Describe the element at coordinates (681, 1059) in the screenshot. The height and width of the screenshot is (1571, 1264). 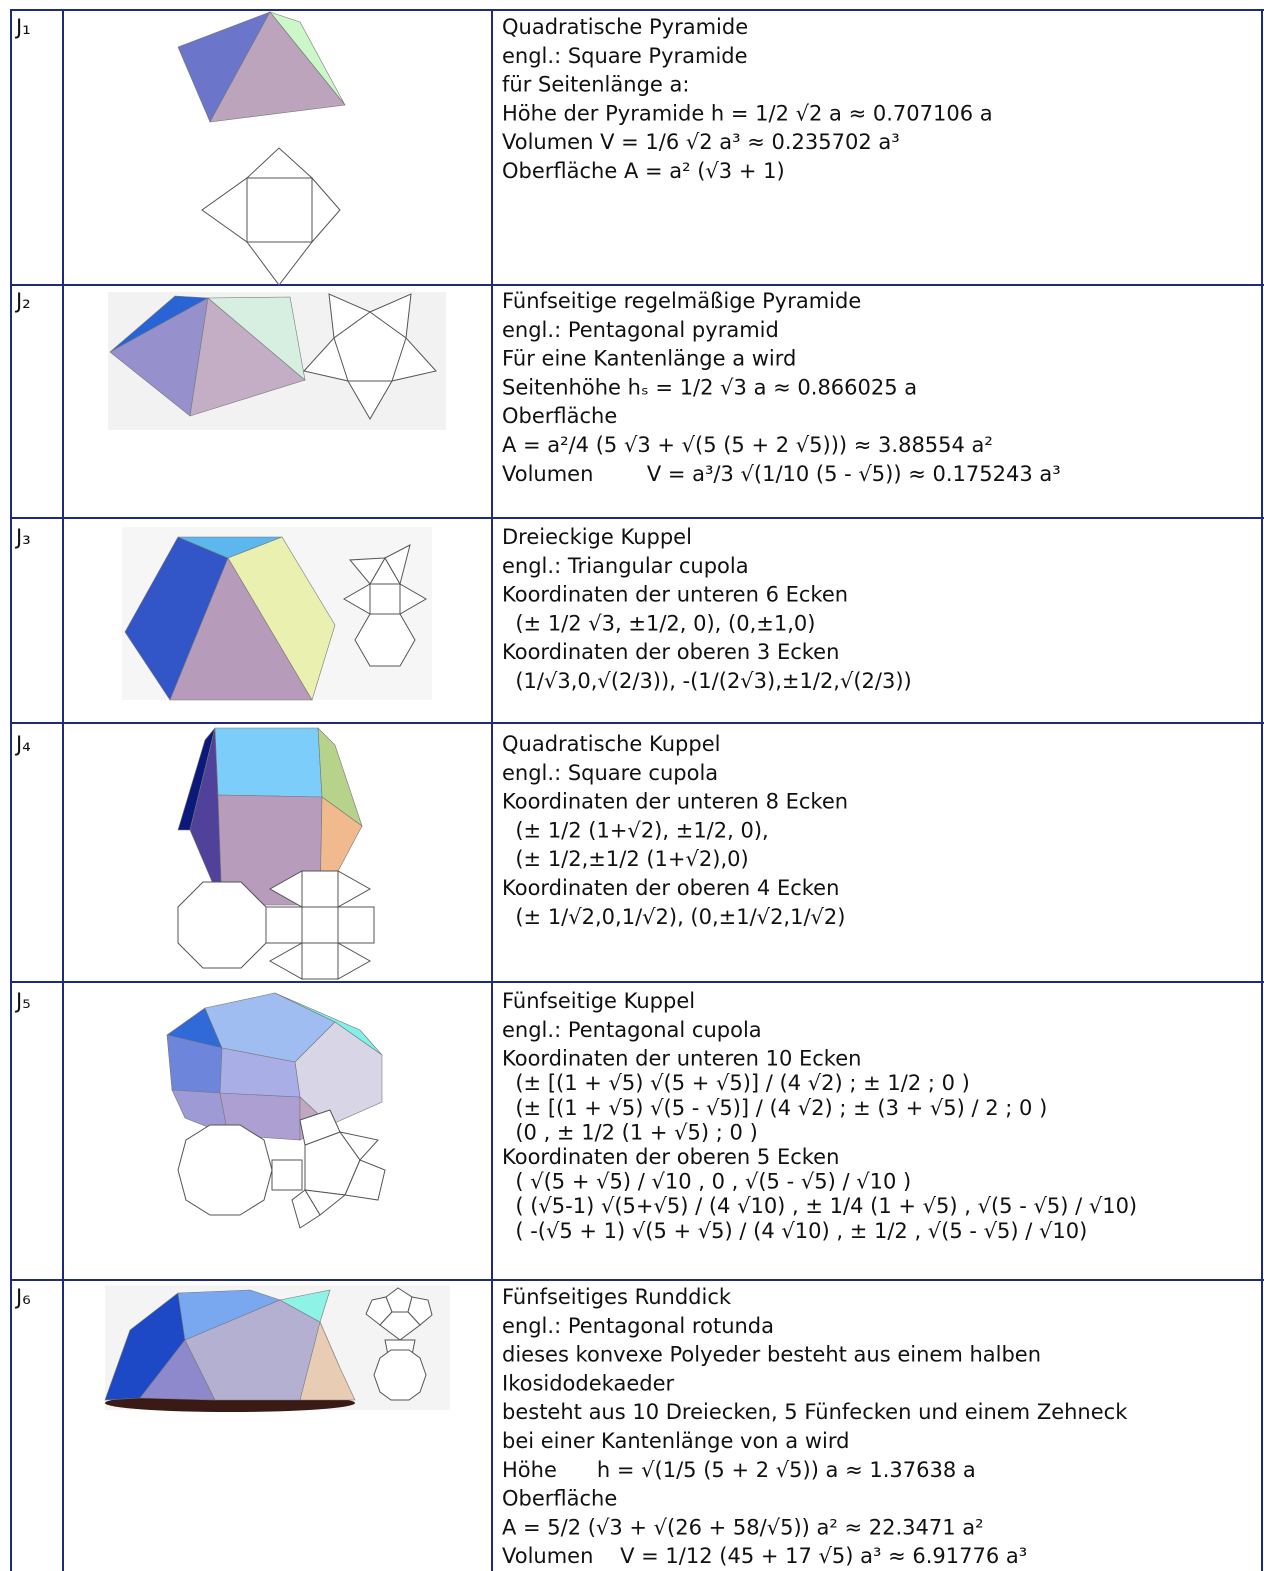
I see `cell-line: Koordinaten der unteren 10 Ecken` at that location.